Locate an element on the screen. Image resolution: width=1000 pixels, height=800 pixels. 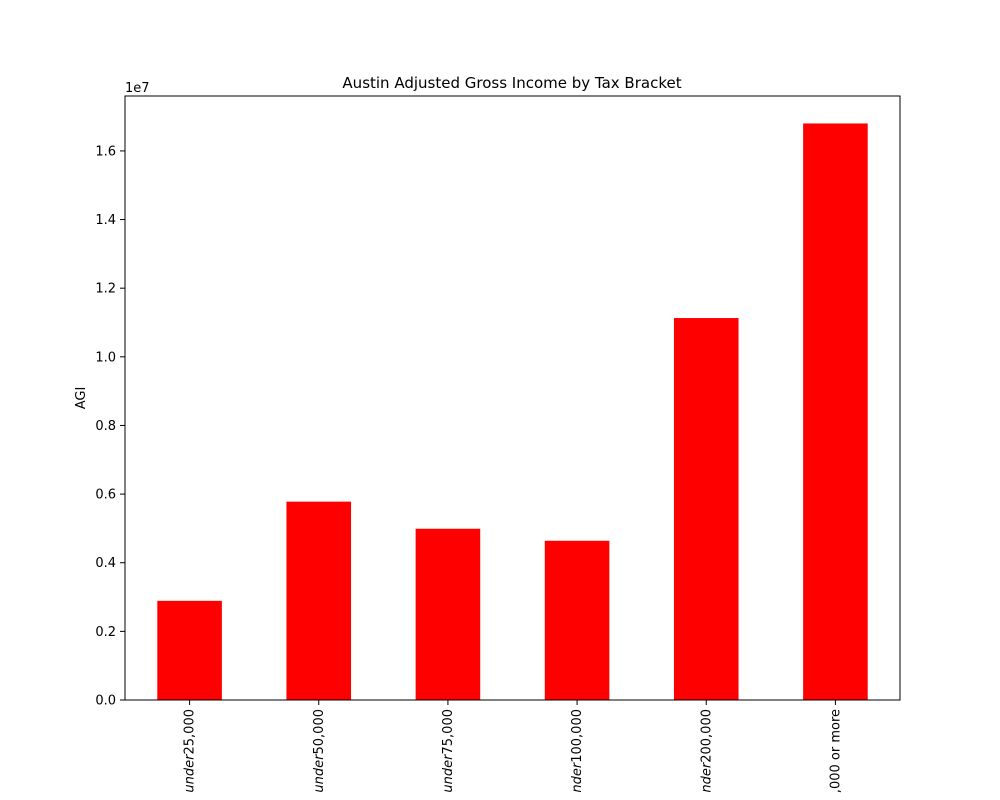
x-tick-label: under50,000 is located at coordinates (319, 751).